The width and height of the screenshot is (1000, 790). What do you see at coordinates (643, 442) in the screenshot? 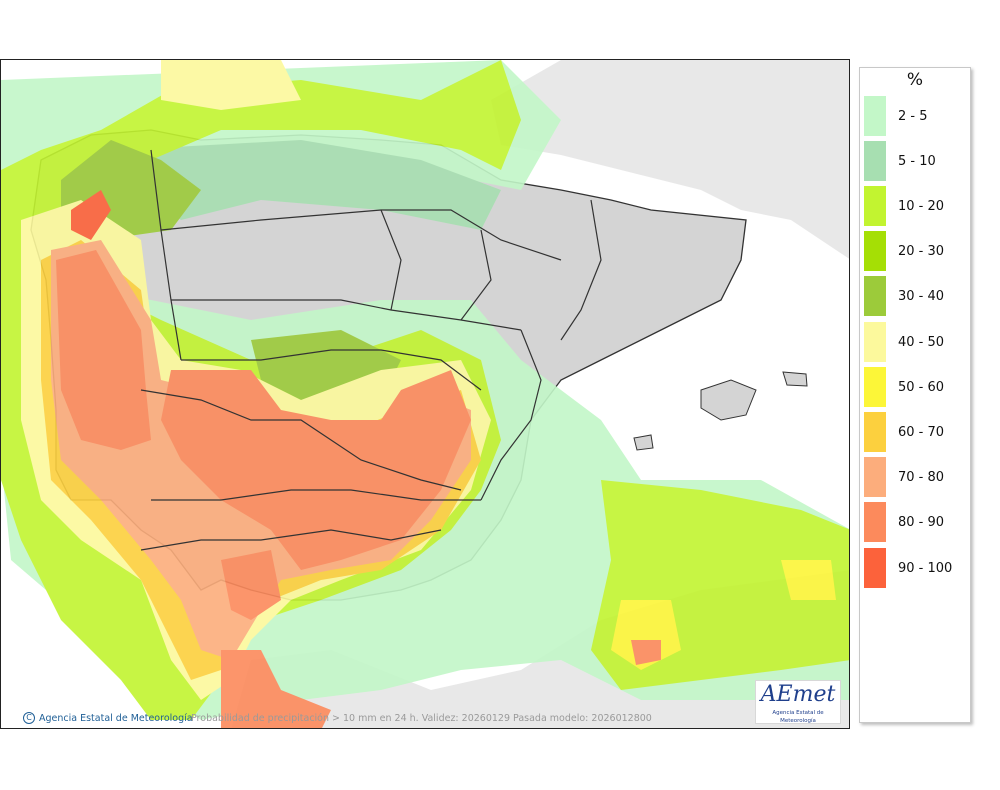
I see `ibiza` at bounding box center [643, 442].